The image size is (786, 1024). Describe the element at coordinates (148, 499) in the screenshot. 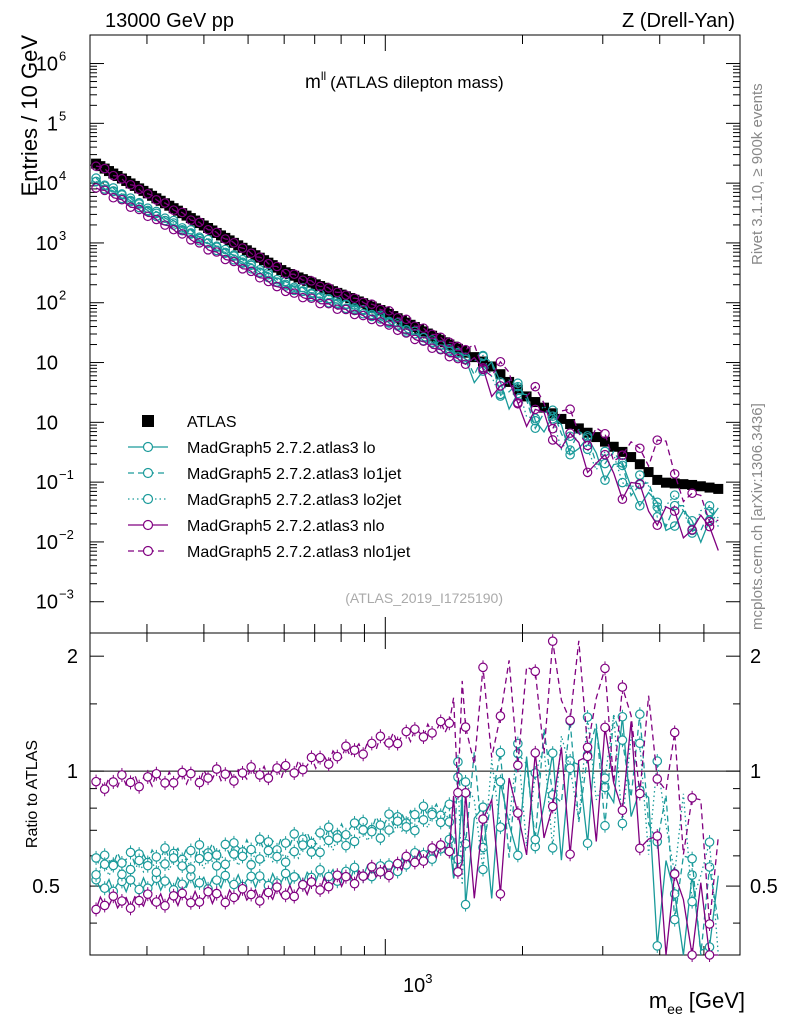

I see `legend-marker` at that location.